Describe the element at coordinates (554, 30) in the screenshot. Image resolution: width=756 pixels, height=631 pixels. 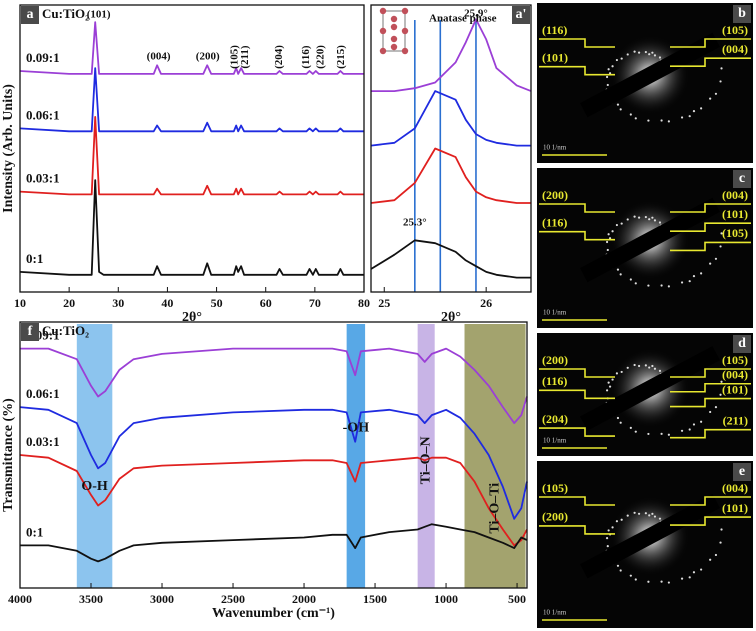
I see `miller-label: (116)` at that location.